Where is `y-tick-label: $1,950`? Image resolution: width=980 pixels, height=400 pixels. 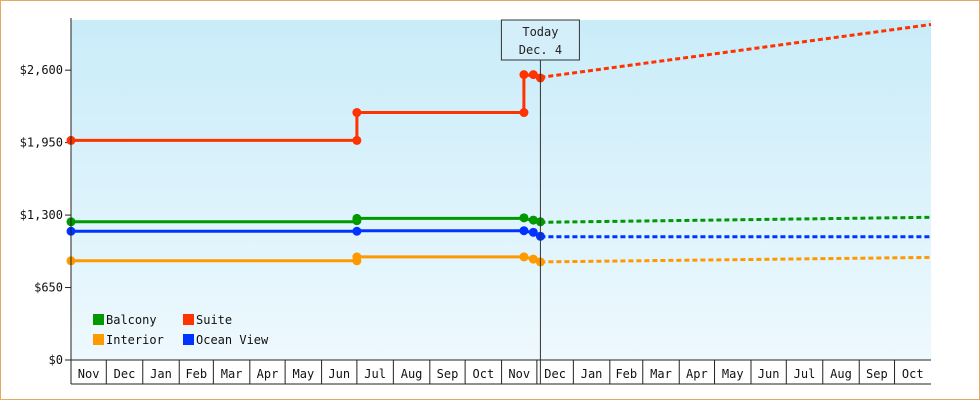
y-tick-label: $1,950 is located at coordinates (41, 143).